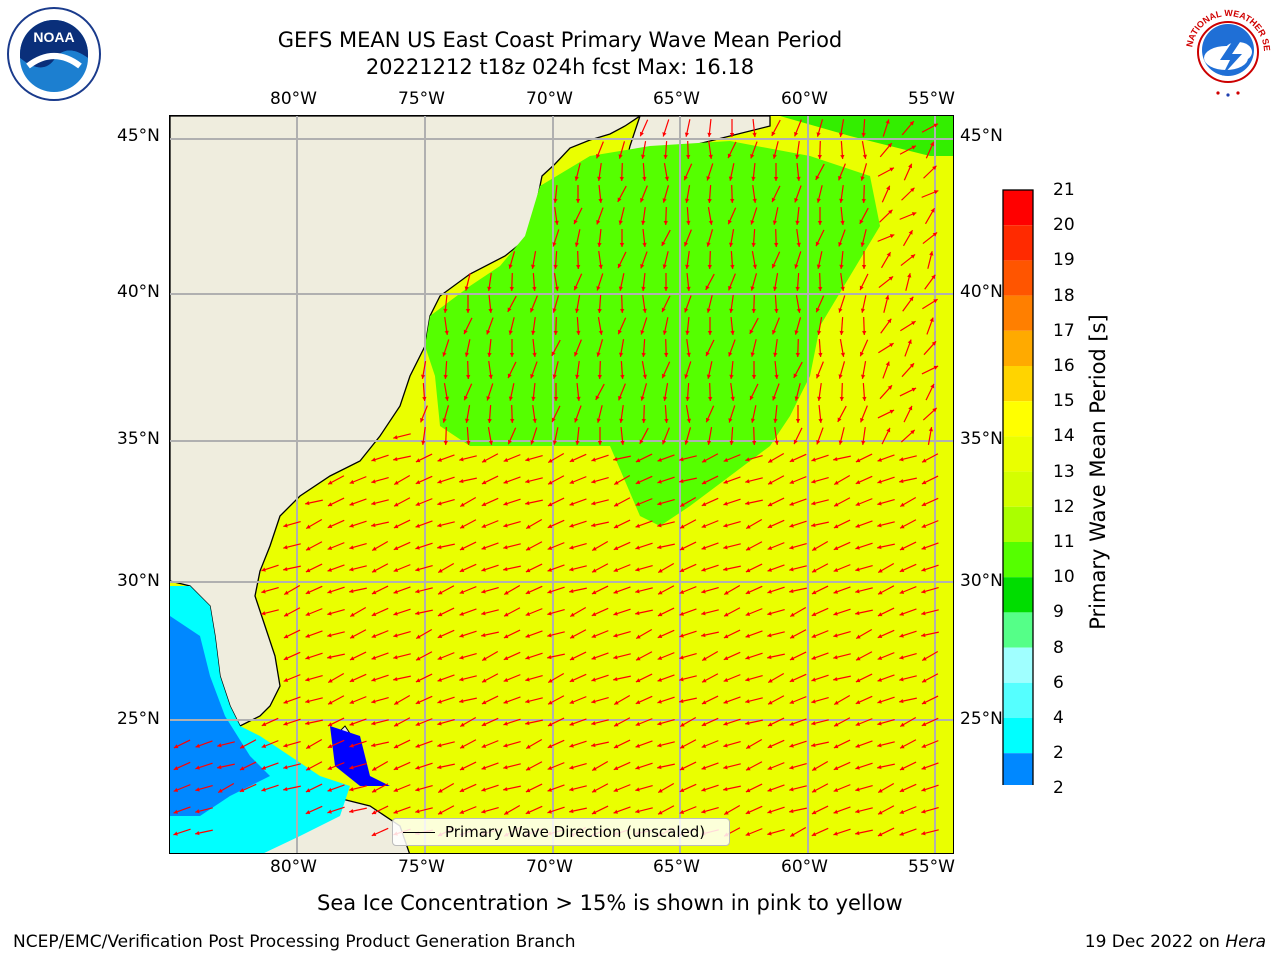  What do you see at coordinates (981, 719) in the screenshot?
I see `lat-tick-right-25n: 25°N` at bounding box center [981, 719].